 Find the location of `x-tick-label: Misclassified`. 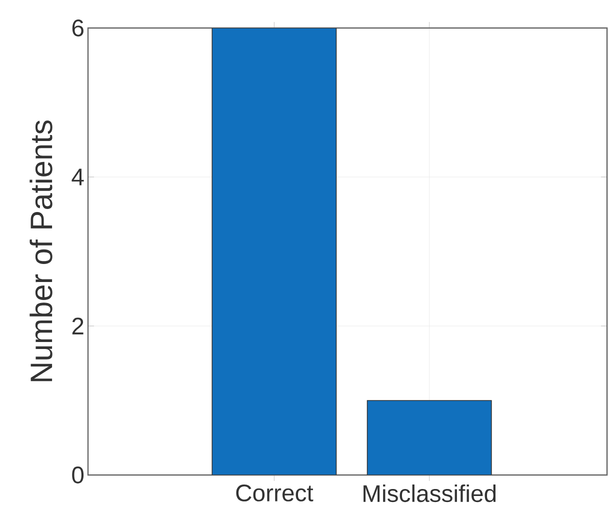

x-tick-label: Misclassified is located at coordinates (430, 493).